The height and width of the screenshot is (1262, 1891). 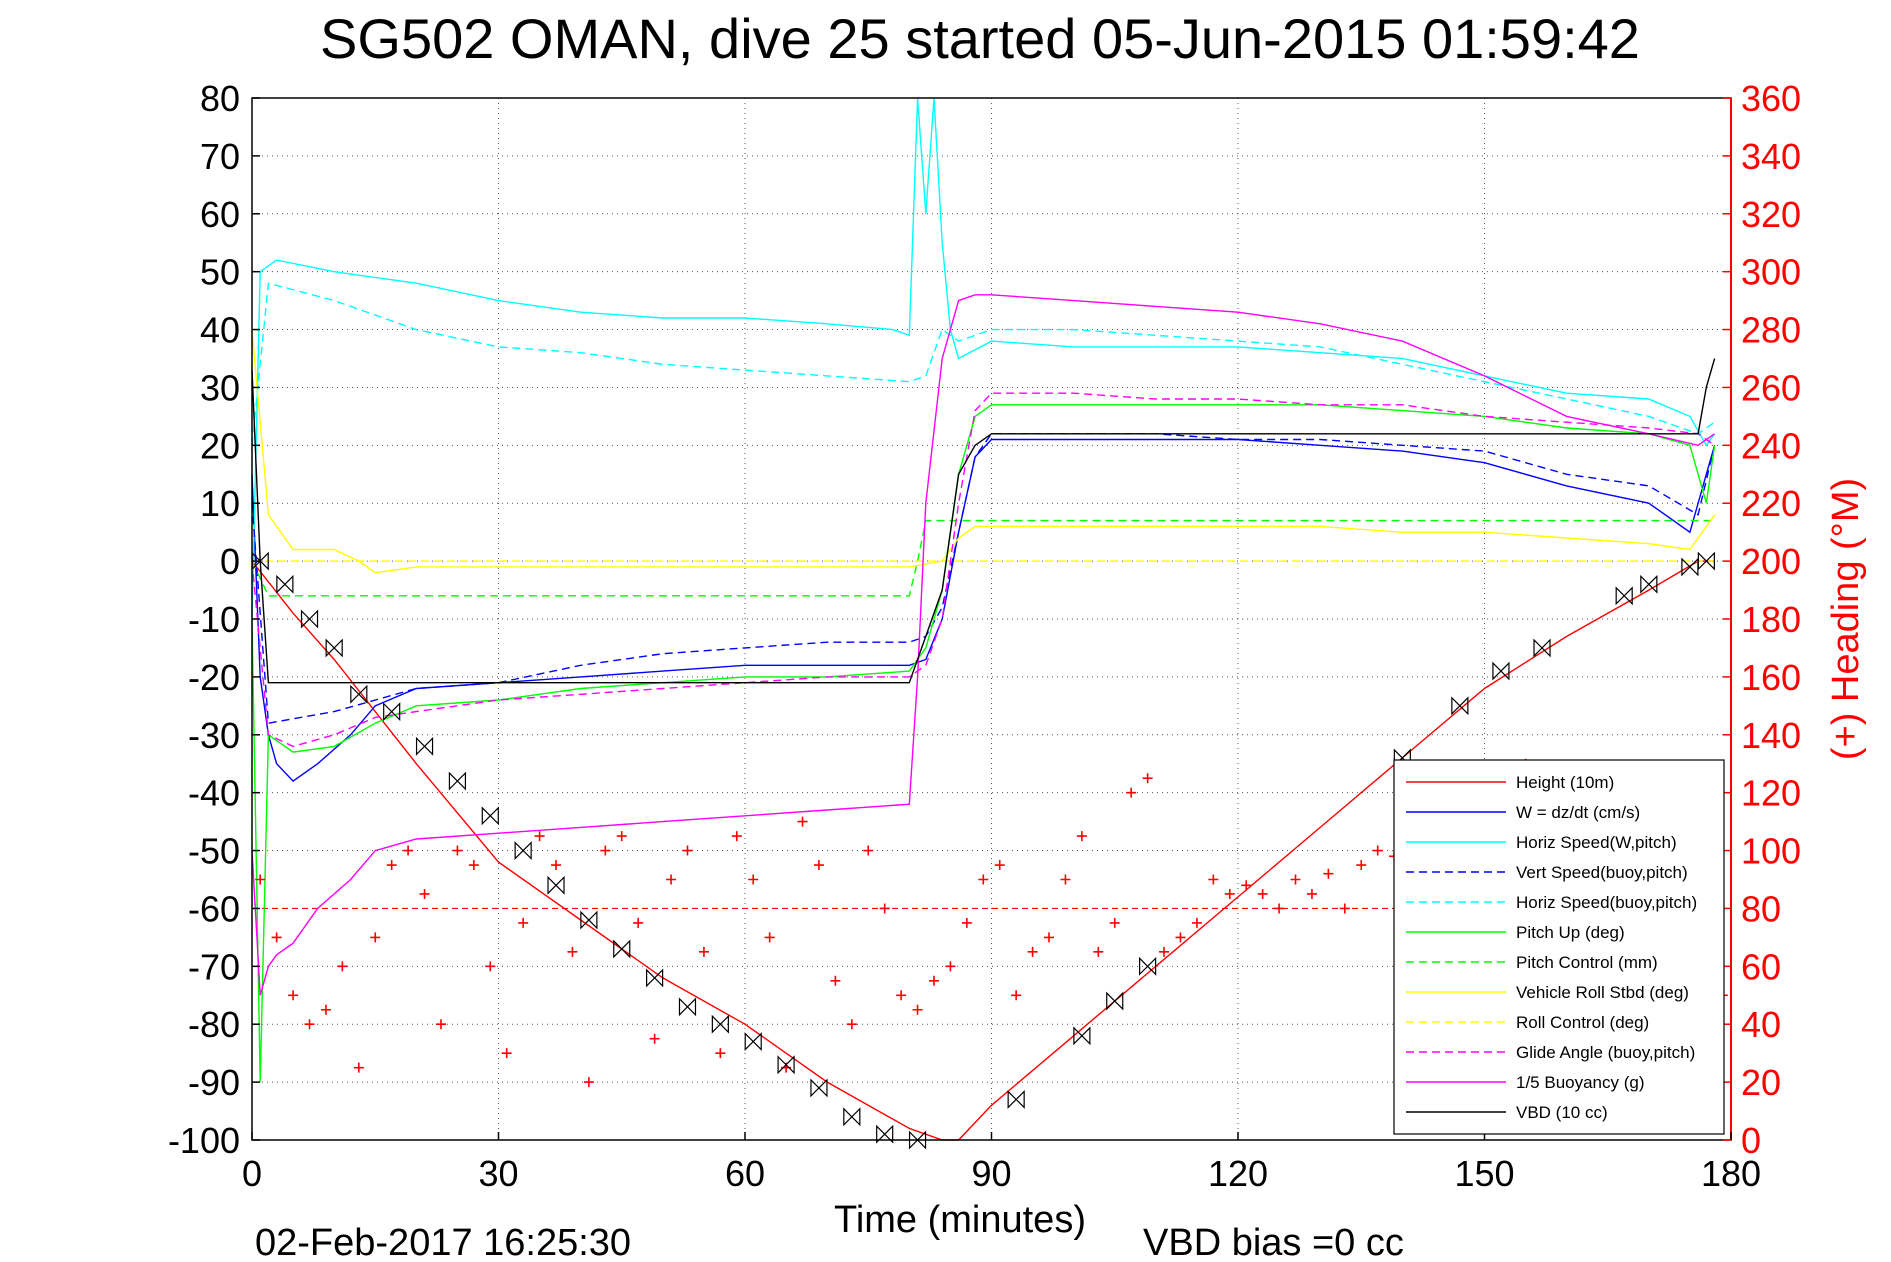 What do you see at coordinates (1846, 619) in the screenshot?
I see `right-axis-label: (+) Heading (°M)` at bounding box center [1846, 619].